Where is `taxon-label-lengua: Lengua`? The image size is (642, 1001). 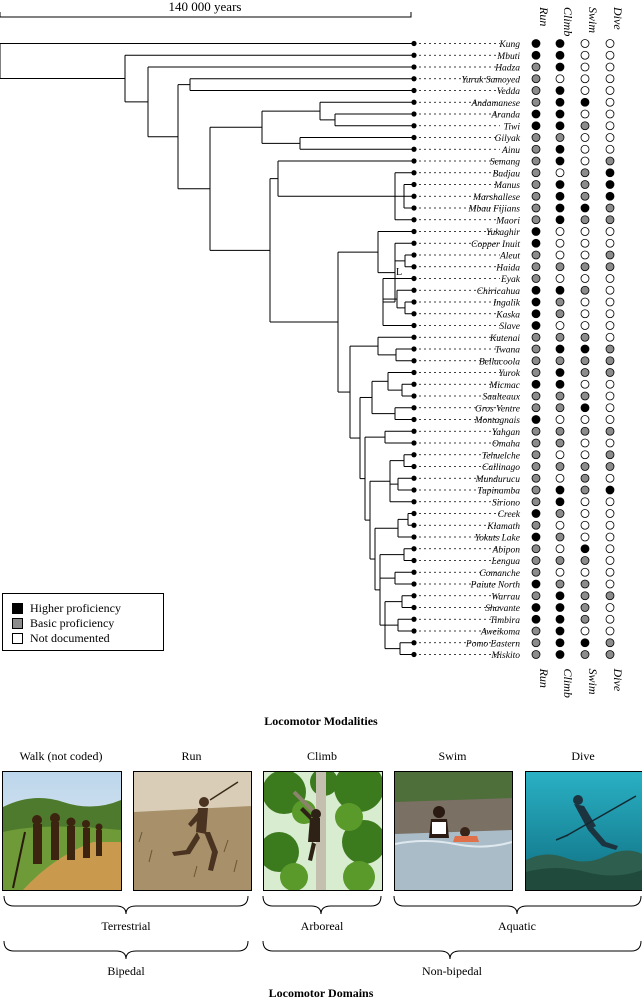
taxon-label-lengua: Lengua is located at coordinates (506, 562).